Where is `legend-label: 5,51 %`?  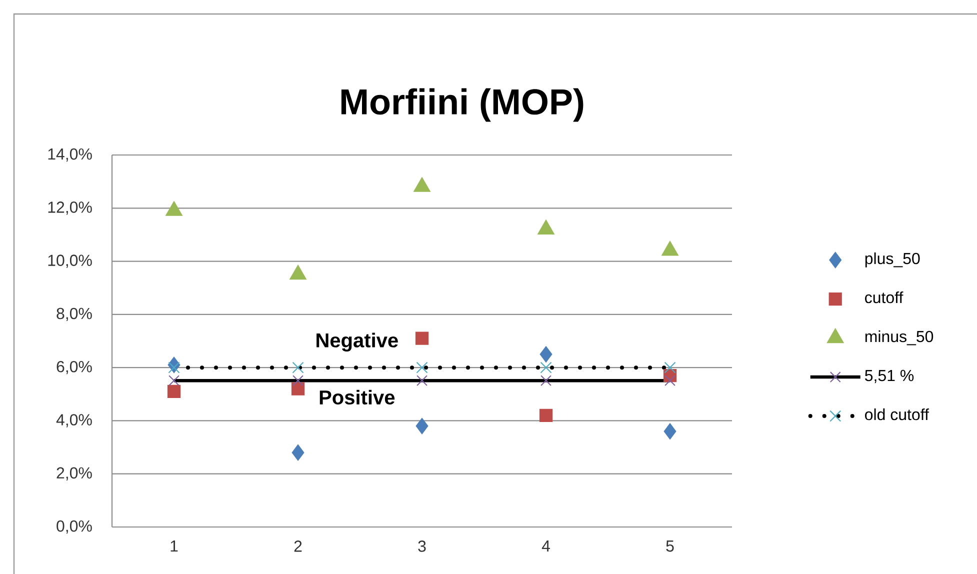
legend-label: 5,51 % is located at coordinates (889, 377).